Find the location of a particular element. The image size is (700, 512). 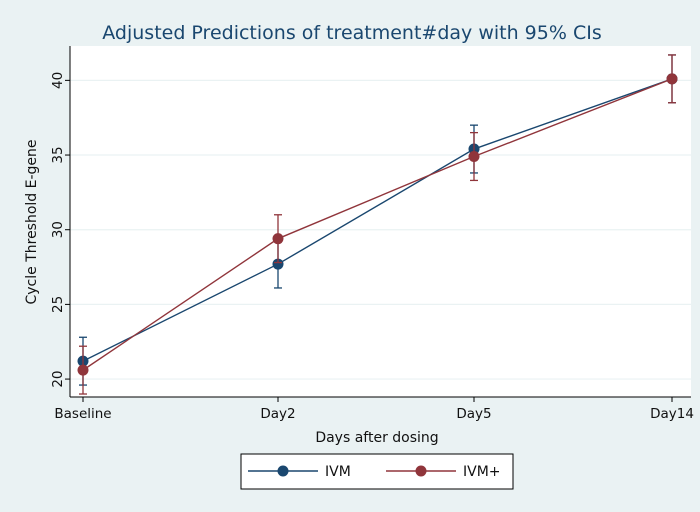

legend-marker-ivm-plus is located at coordinates (421, 471).